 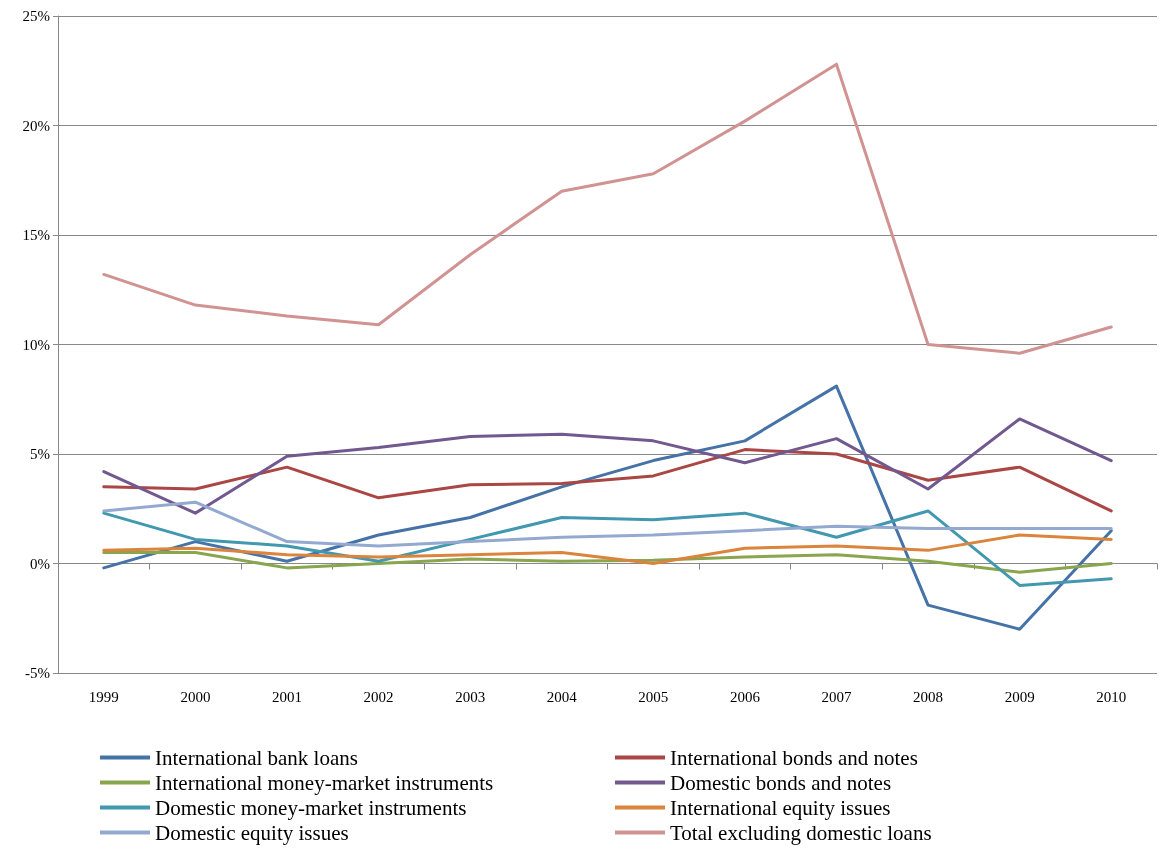 I want to click on x-tick-label: 2001, so click(x=286, y=696).